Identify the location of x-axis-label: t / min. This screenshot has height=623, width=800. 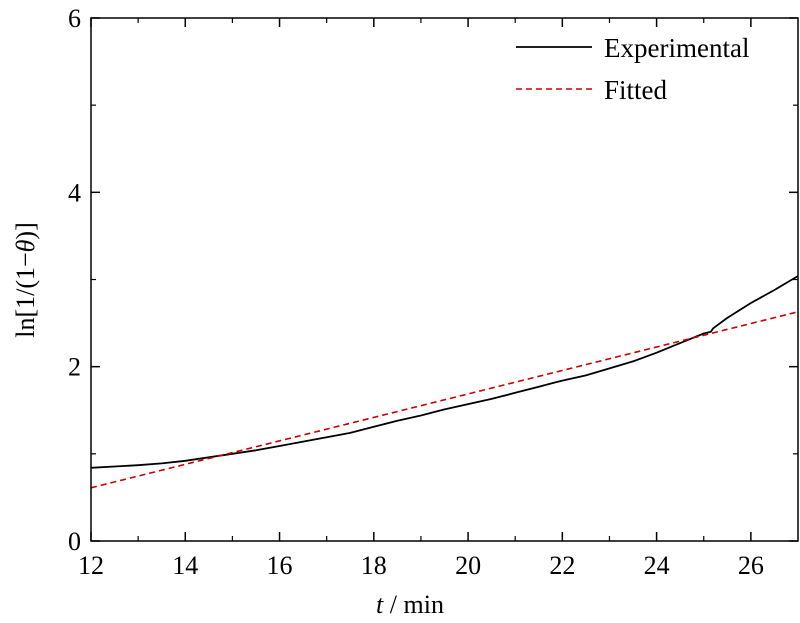
(410, 604).